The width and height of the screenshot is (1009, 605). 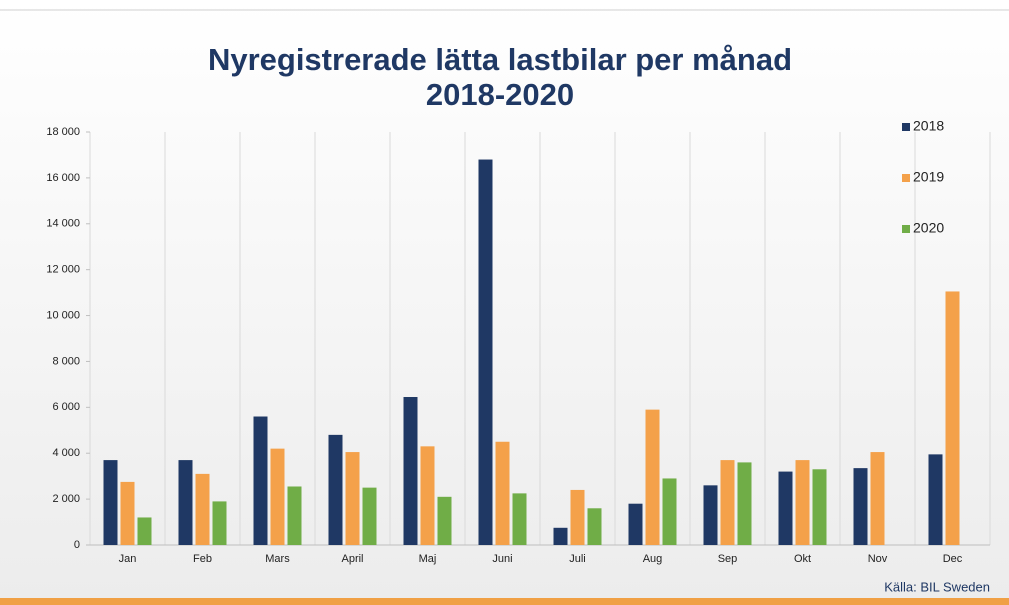 I want to click on y-tick-label: 14 000, so click(x=63, y=224).